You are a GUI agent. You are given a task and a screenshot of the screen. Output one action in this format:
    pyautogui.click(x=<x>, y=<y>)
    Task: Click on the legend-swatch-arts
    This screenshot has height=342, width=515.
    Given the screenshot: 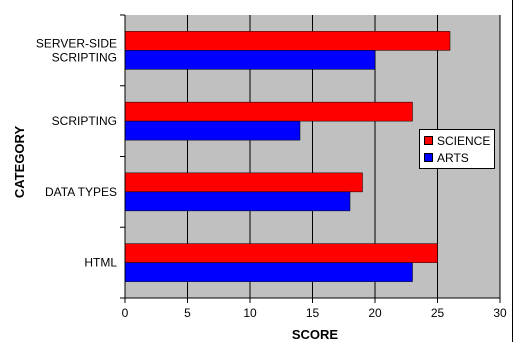 What is the action you would take?
    pyautogui.click(x=428, y=157)
    